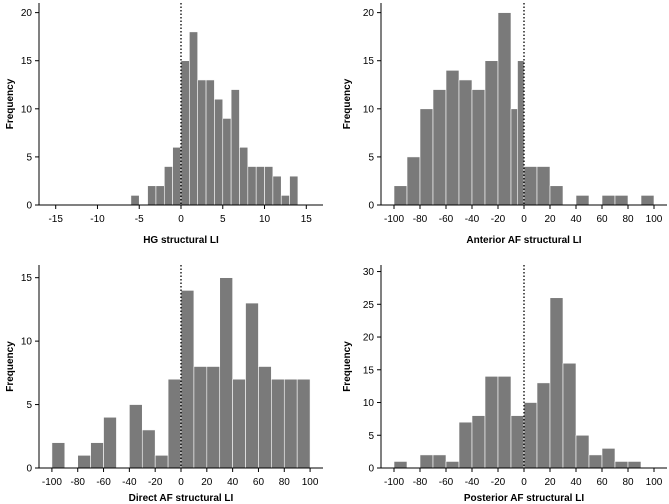  What do you see at coordinates (181, 498) in the screenshot?
I see `x-axis-label: Direct AF structural LI` at bounding box center [181, 498].